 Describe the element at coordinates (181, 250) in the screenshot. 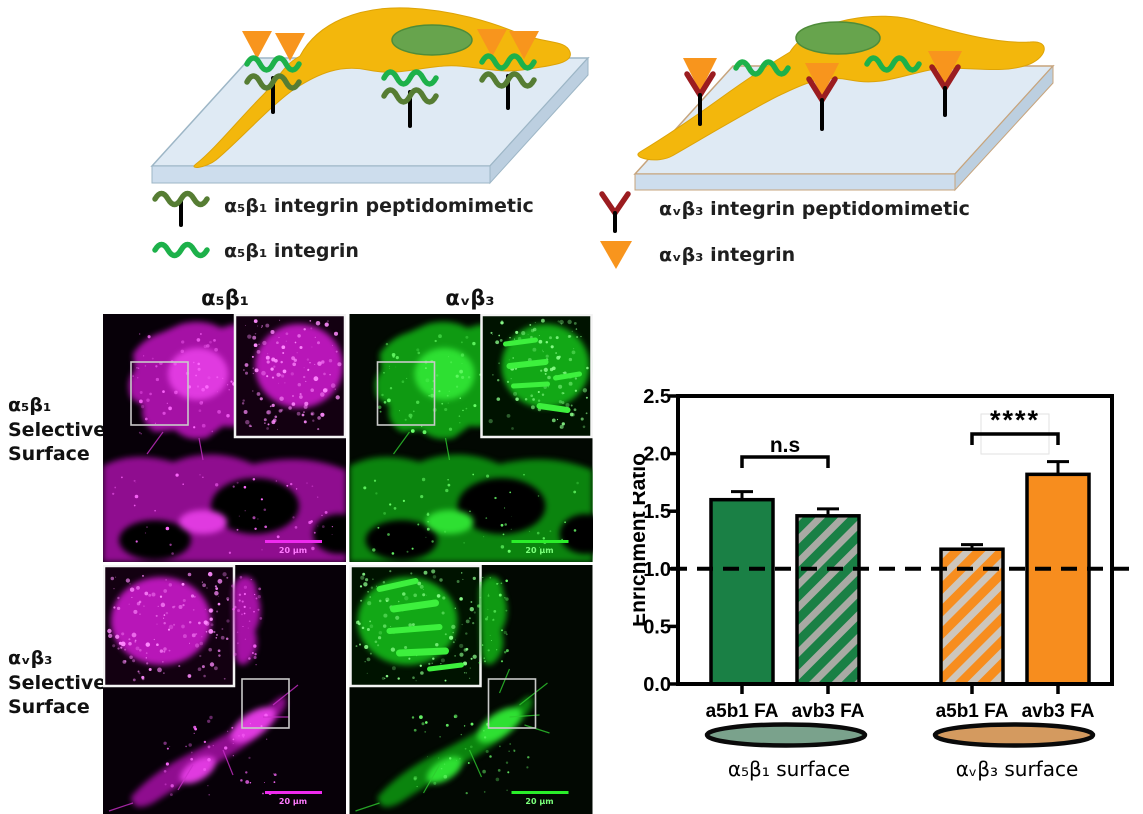

I see `a5b1-integrin-icon` at that location.